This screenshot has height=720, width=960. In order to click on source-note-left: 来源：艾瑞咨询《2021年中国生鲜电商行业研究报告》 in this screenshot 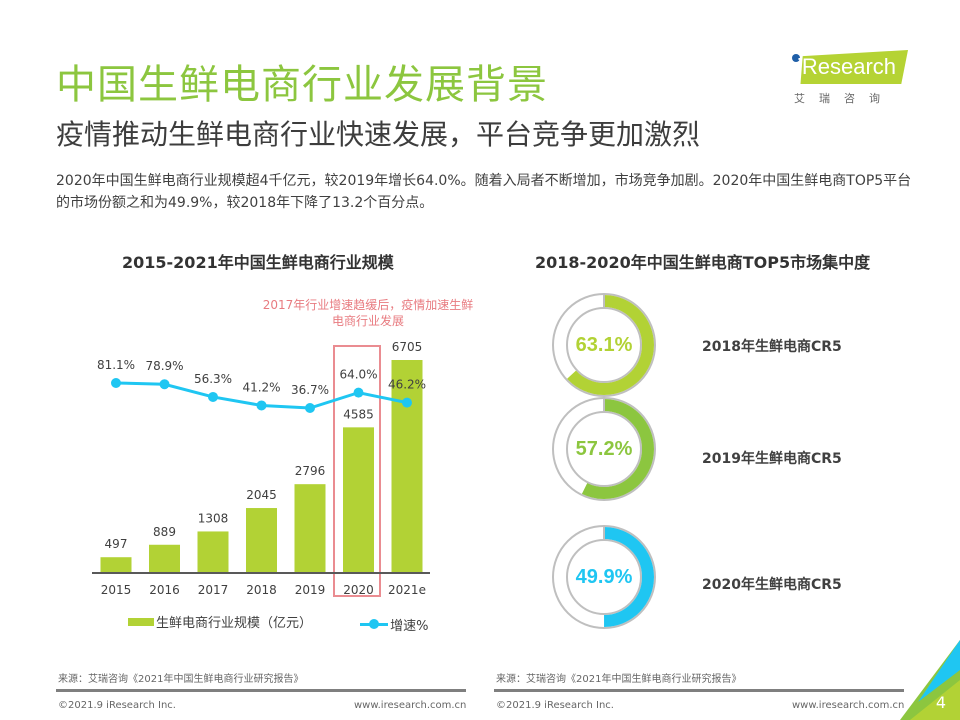, I will do `click(181, 679)`.